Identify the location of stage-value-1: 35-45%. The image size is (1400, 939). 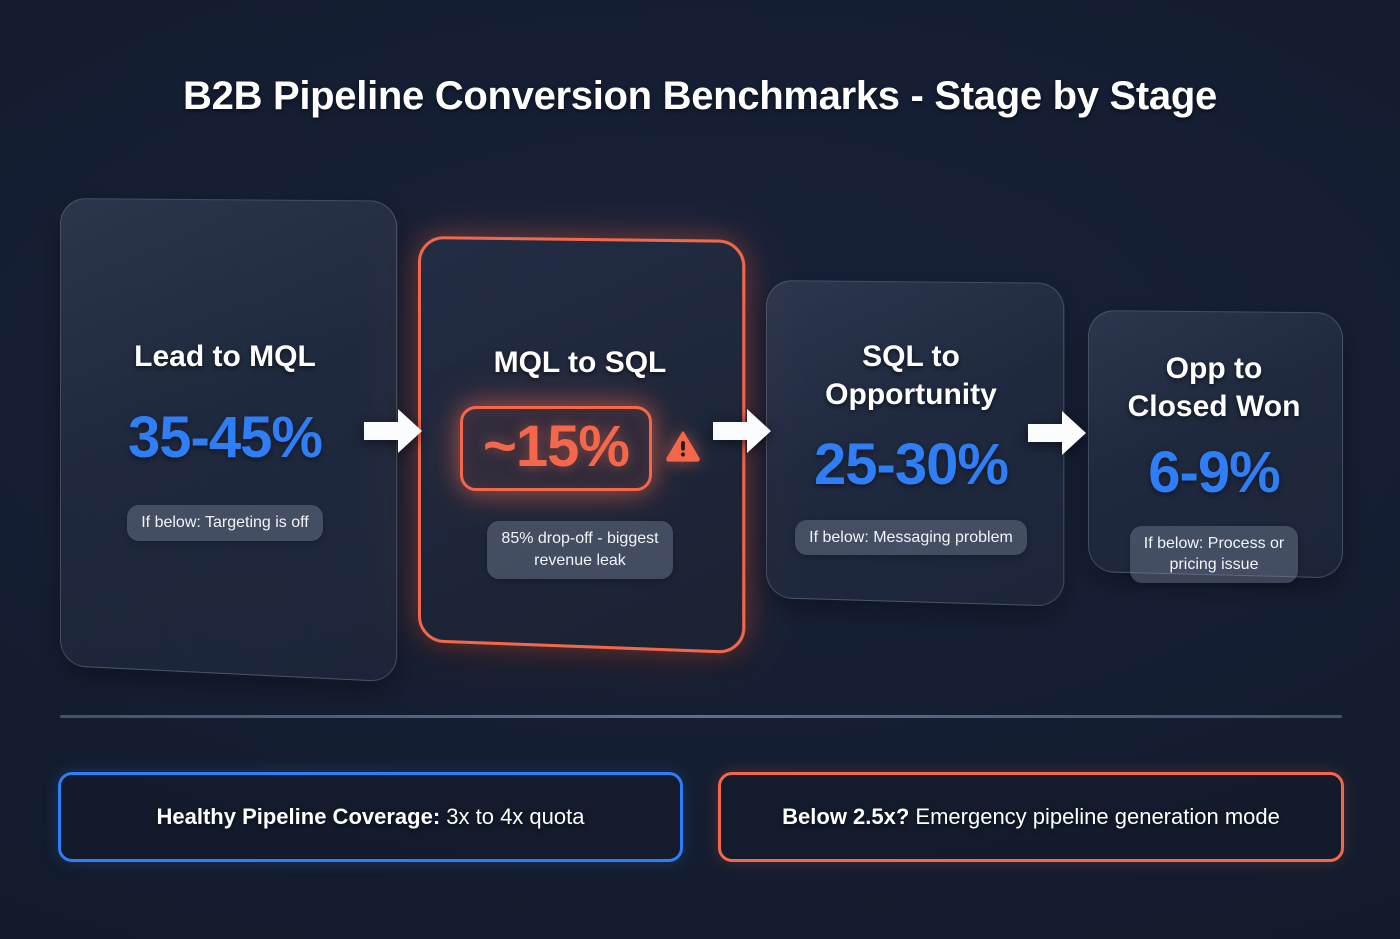
(225, 438).